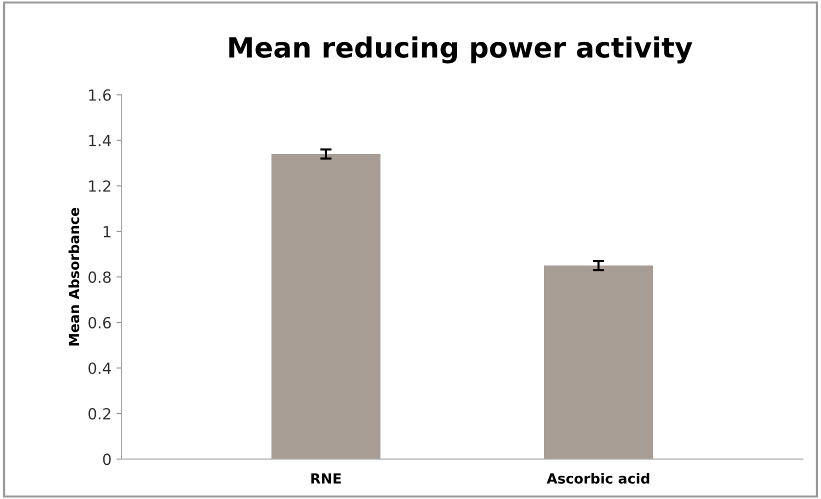  What do you see at coordinates (99, 414) in the screenshot?
I see `y-tick-label: 0.2` at bounding box center [99, 414].